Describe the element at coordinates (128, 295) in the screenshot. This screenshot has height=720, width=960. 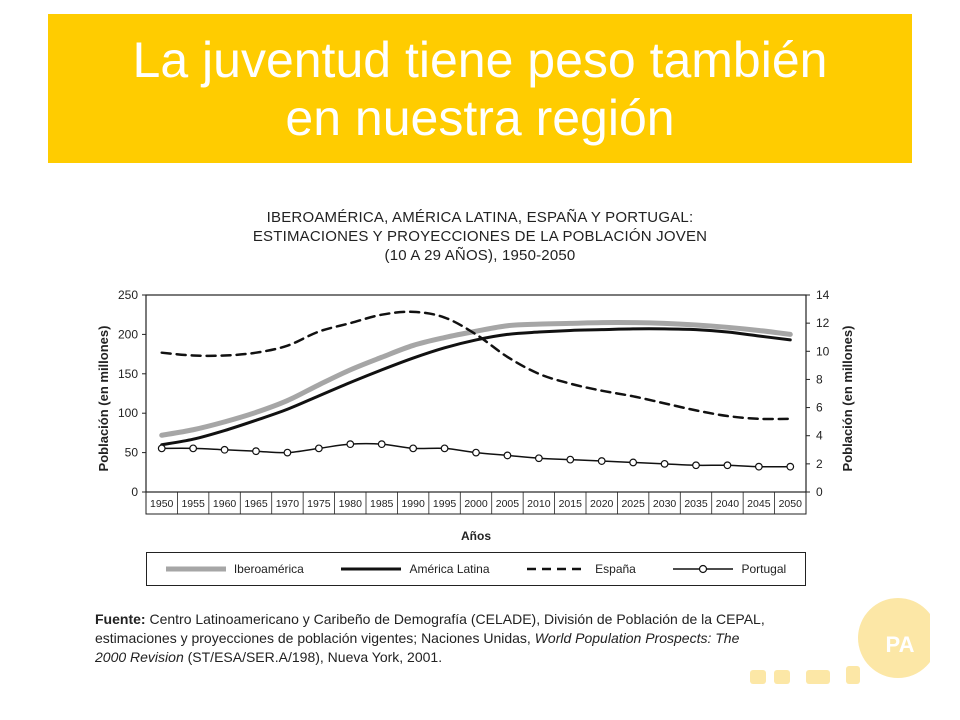
I see `y-left-tick-label: 250` at that location.